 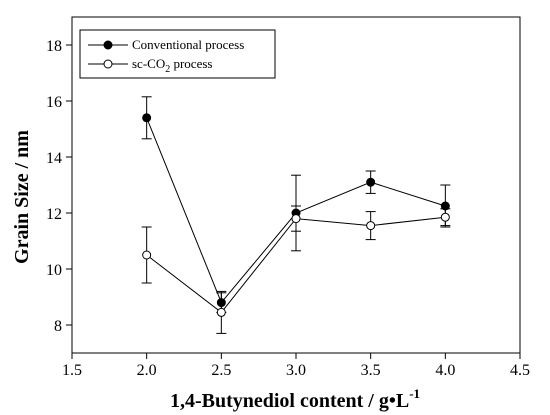 I want to click on x-tick-label: 2.0, so click(x=147, y=370).